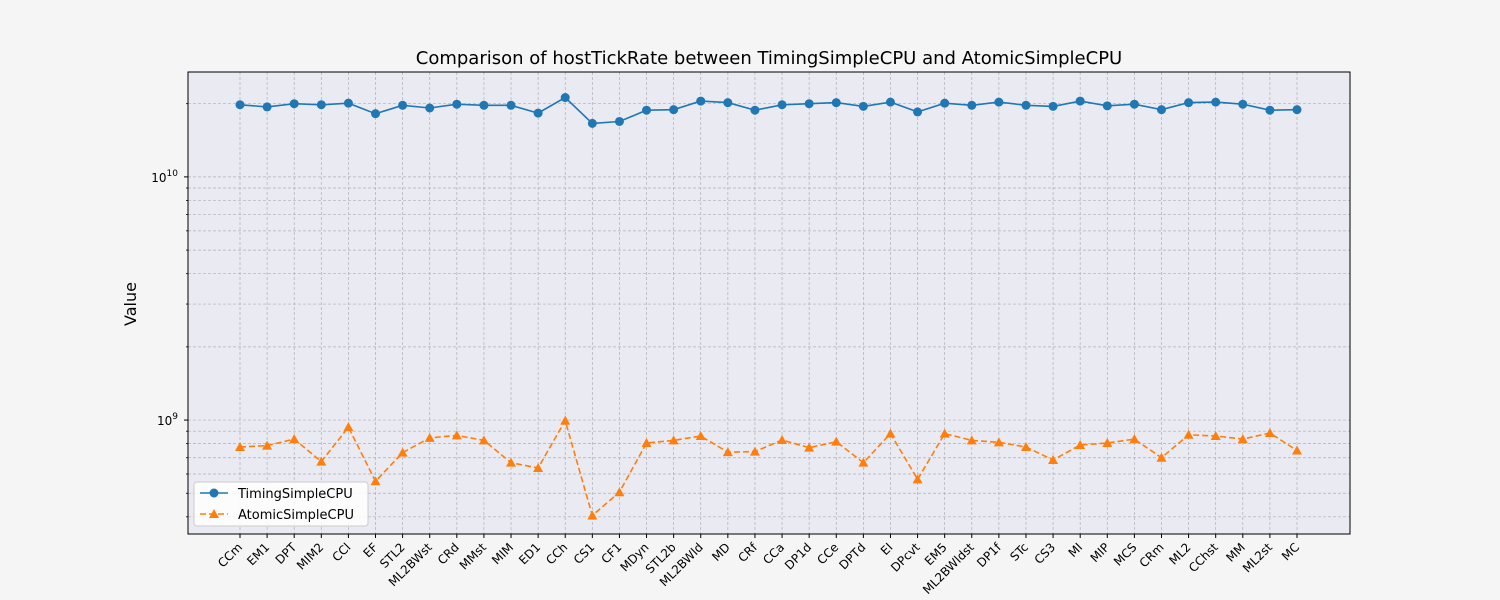  I want to click on y-tick-label: 1010, so click(164, 177).